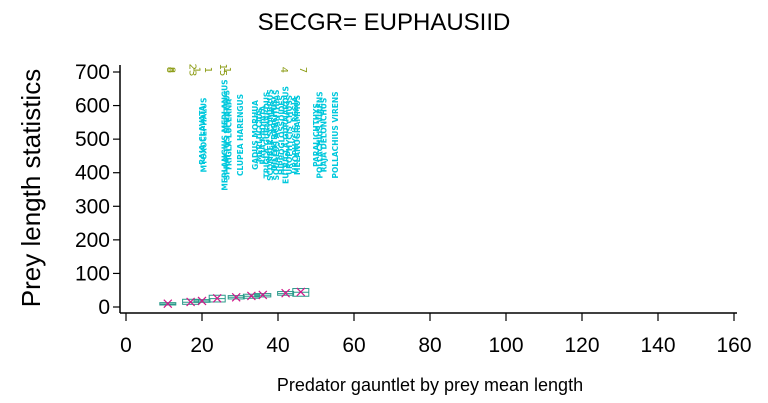 The height and width of the screenshot is (403, 768). Describe the element at coordinates (581, 345) in the screenshot. I see `x-tick-label: 120` at that location.